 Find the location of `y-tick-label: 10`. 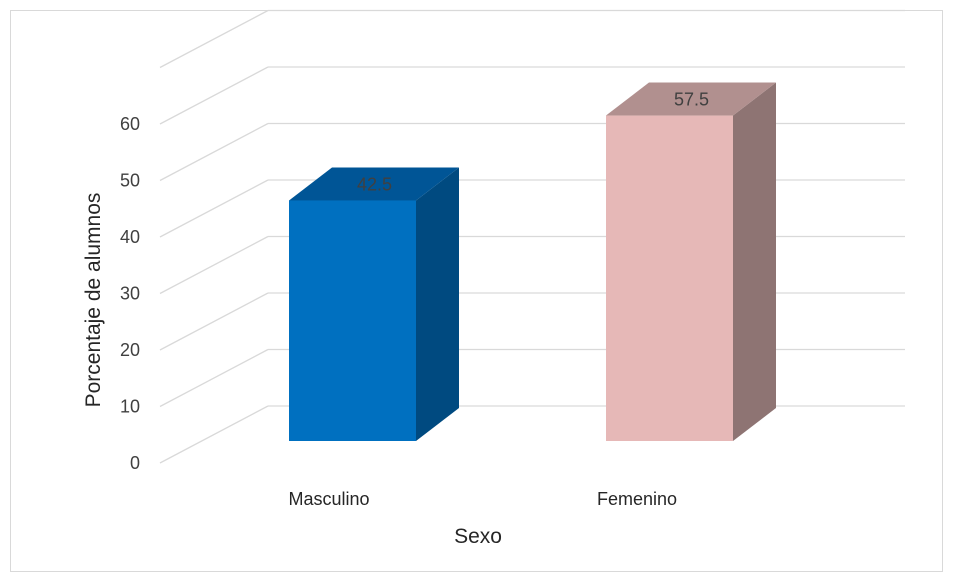

y-tick-label: 10 is located at coordinates (130, 407).